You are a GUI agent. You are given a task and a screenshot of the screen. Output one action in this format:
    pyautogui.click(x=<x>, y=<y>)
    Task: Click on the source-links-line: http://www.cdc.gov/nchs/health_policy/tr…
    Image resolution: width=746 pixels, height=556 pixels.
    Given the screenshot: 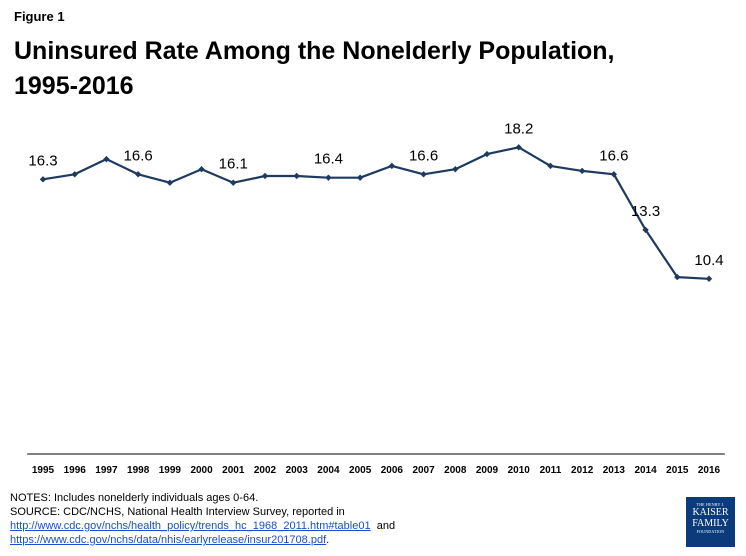 What is the action you would take?
    pyautogui.click(x=202, y=526)
    